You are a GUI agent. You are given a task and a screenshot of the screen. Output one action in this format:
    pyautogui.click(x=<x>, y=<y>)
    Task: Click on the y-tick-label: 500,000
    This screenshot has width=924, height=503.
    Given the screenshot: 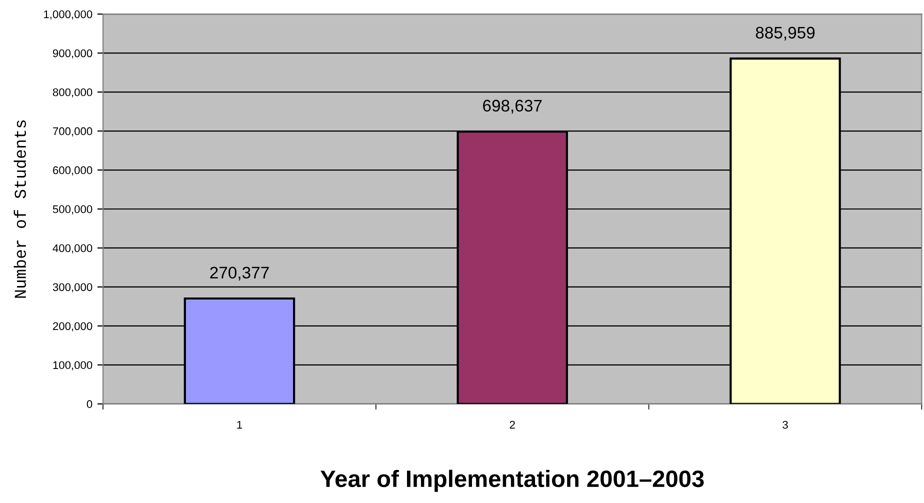 What is the action you would take?
    pyautogui.click(x=72, y=209)
    